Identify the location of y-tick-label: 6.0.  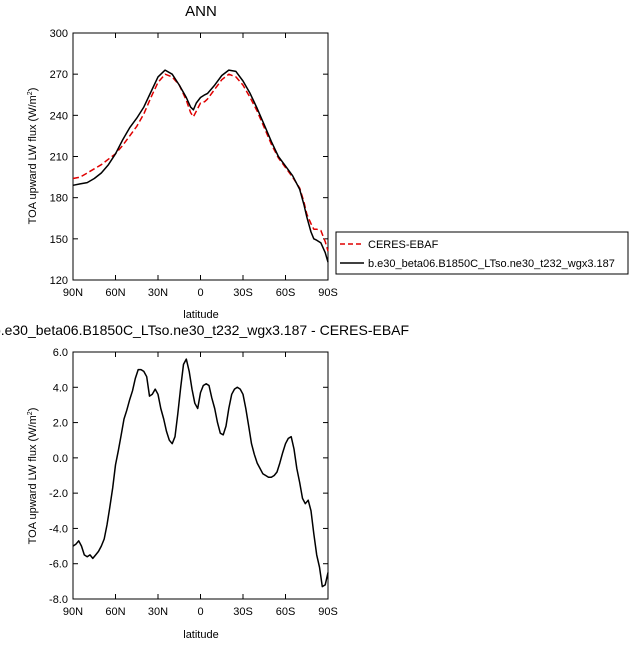
(60, 353).